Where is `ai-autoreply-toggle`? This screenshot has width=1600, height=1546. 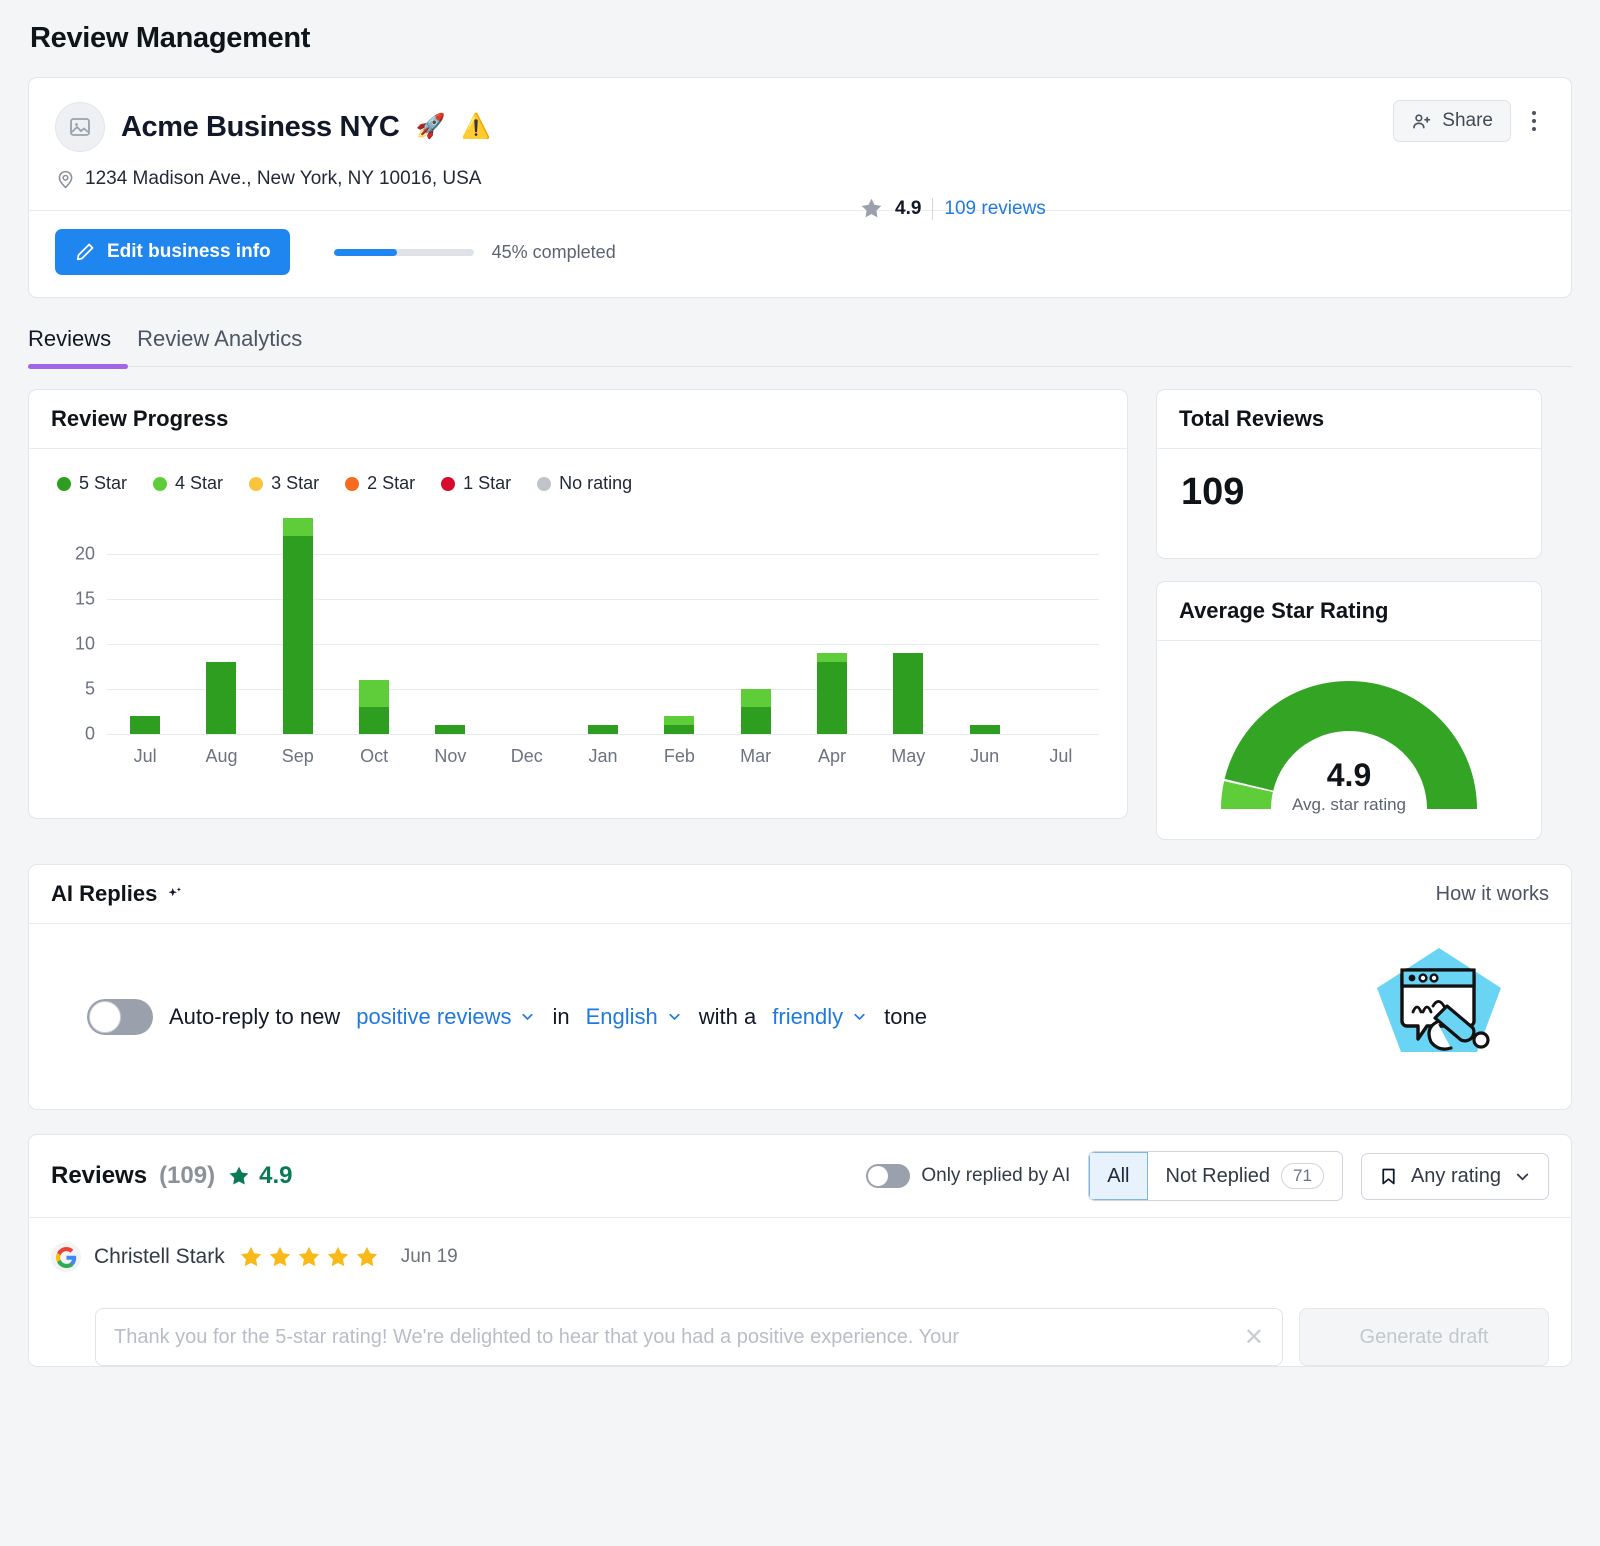
ai-autoreply-toggle is located at coordinates (120, 1016).